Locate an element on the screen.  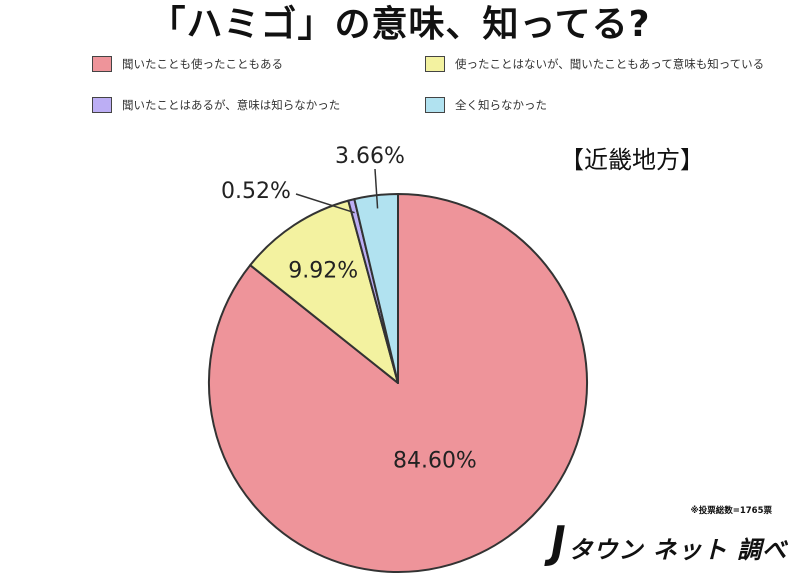
legend-item: 聞いたことはあるが、意味は知らなかった is located at coordinates (216, 105).